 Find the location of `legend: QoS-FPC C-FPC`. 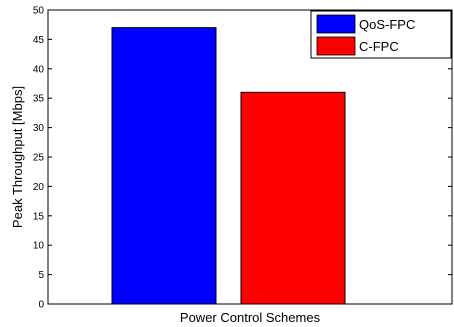

legend: QoS-FPC C-FPC is located at coordinates (381, 34).